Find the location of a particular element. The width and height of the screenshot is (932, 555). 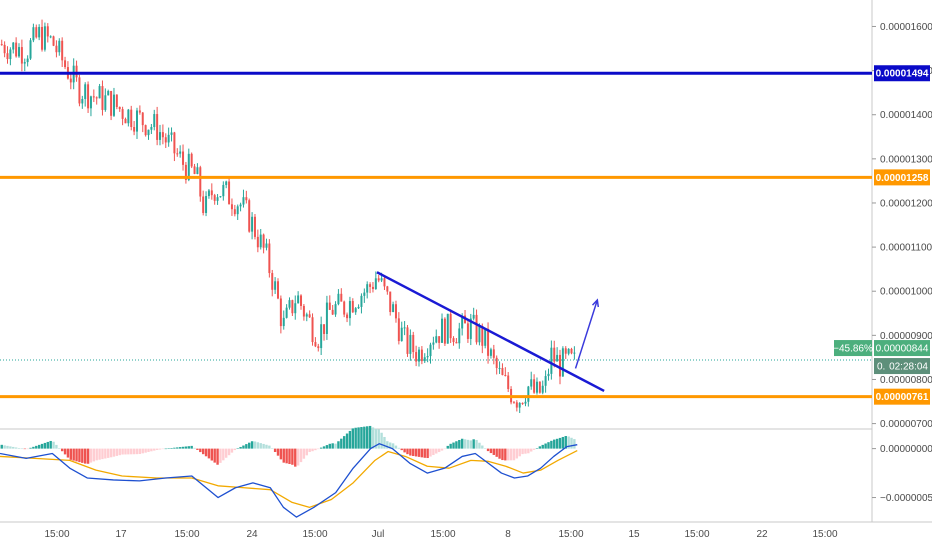

drawings is located at coordinates (490, 332).